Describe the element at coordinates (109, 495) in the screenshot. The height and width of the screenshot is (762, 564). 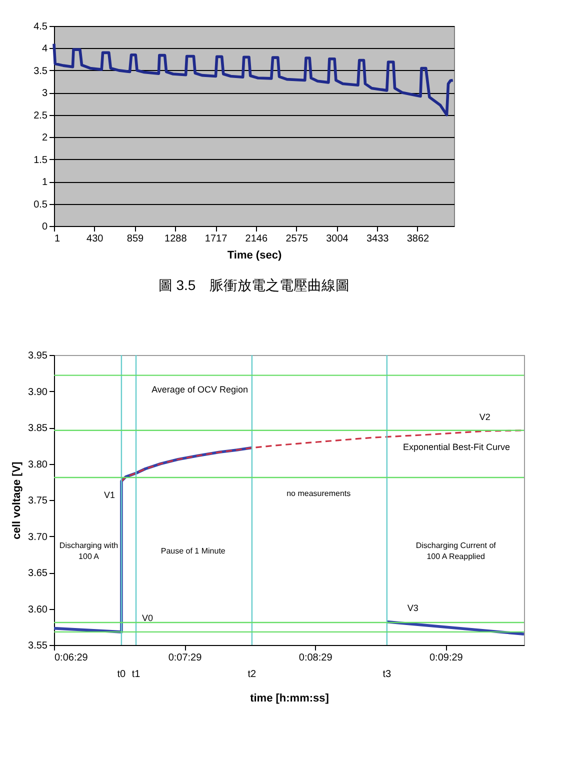
I see `annotation: V1` at that location.